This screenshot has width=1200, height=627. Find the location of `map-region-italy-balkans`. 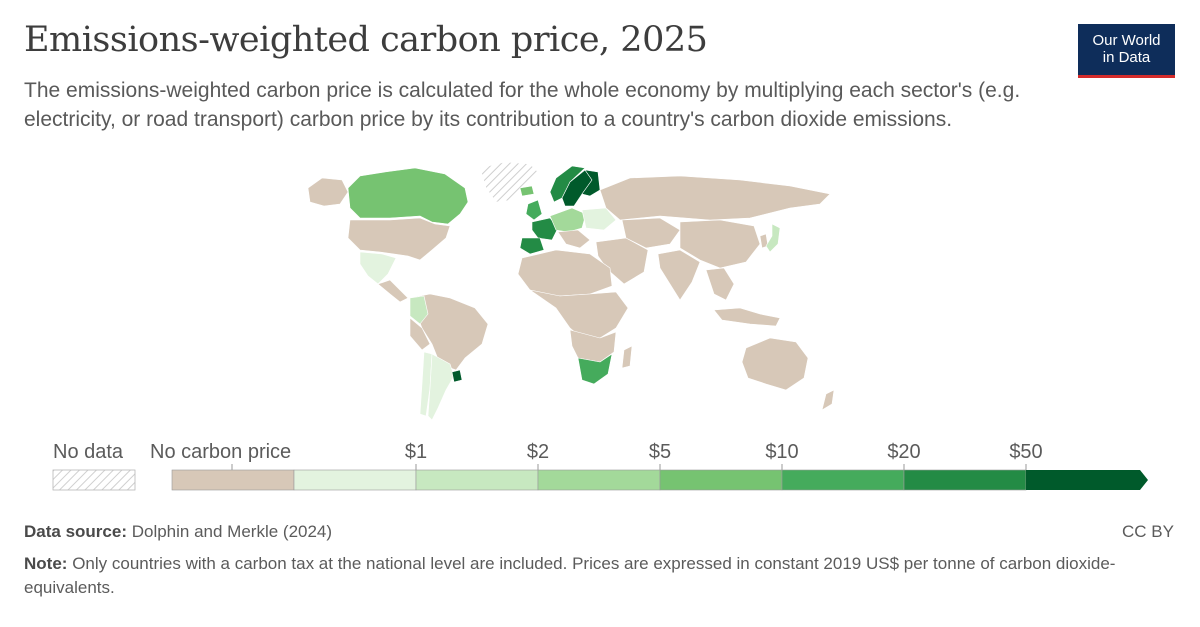

map-region-italy-balkans is located at coordinates (574, 239).